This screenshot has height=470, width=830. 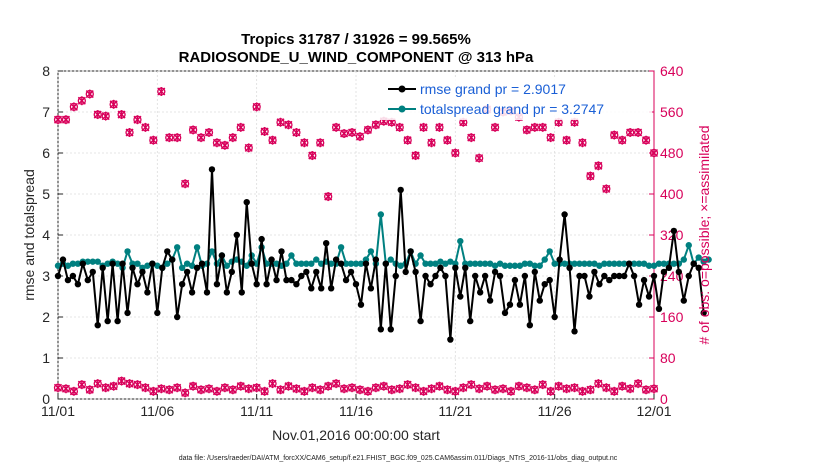 What do you see at coordinates (157, 411) in the screenshot?
I see `x-tick-label: 11/06` at bounding box center [157, 411].